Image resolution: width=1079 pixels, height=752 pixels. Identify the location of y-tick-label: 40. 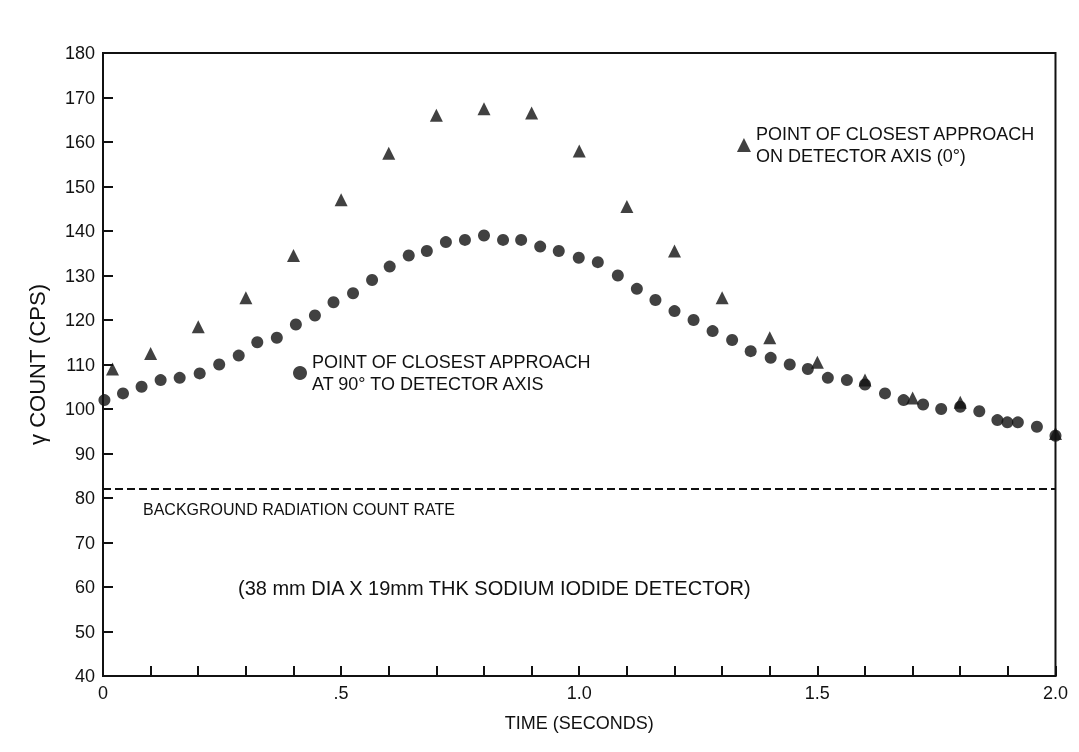
(84, 676).